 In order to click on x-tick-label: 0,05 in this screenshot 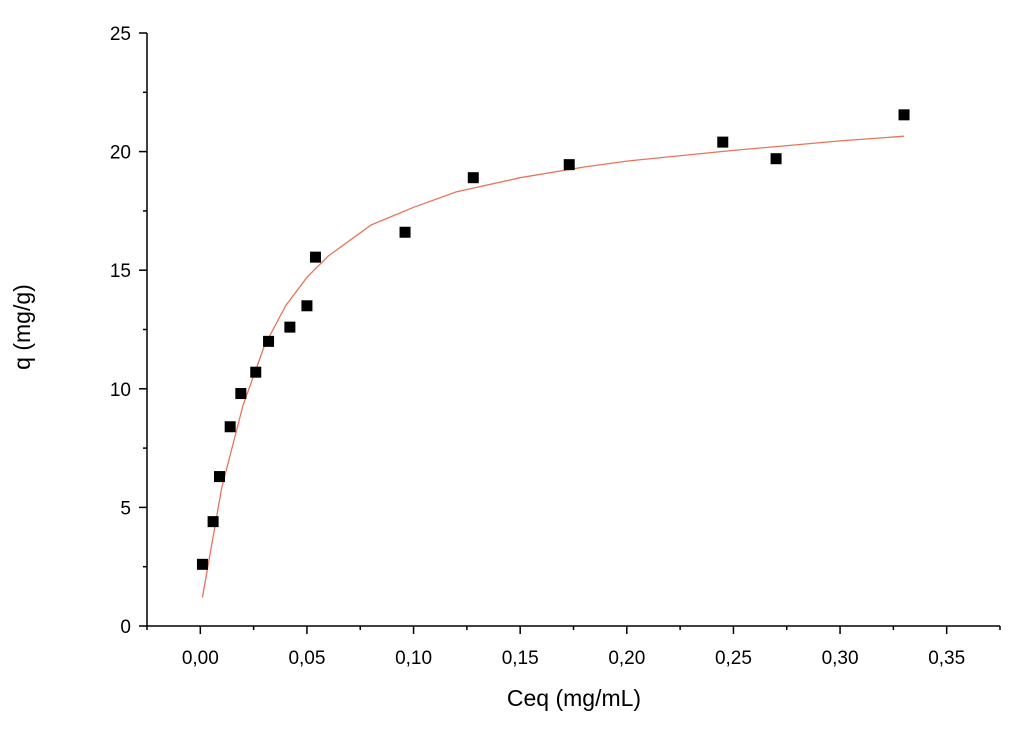, I will do `click(306, 658)`.